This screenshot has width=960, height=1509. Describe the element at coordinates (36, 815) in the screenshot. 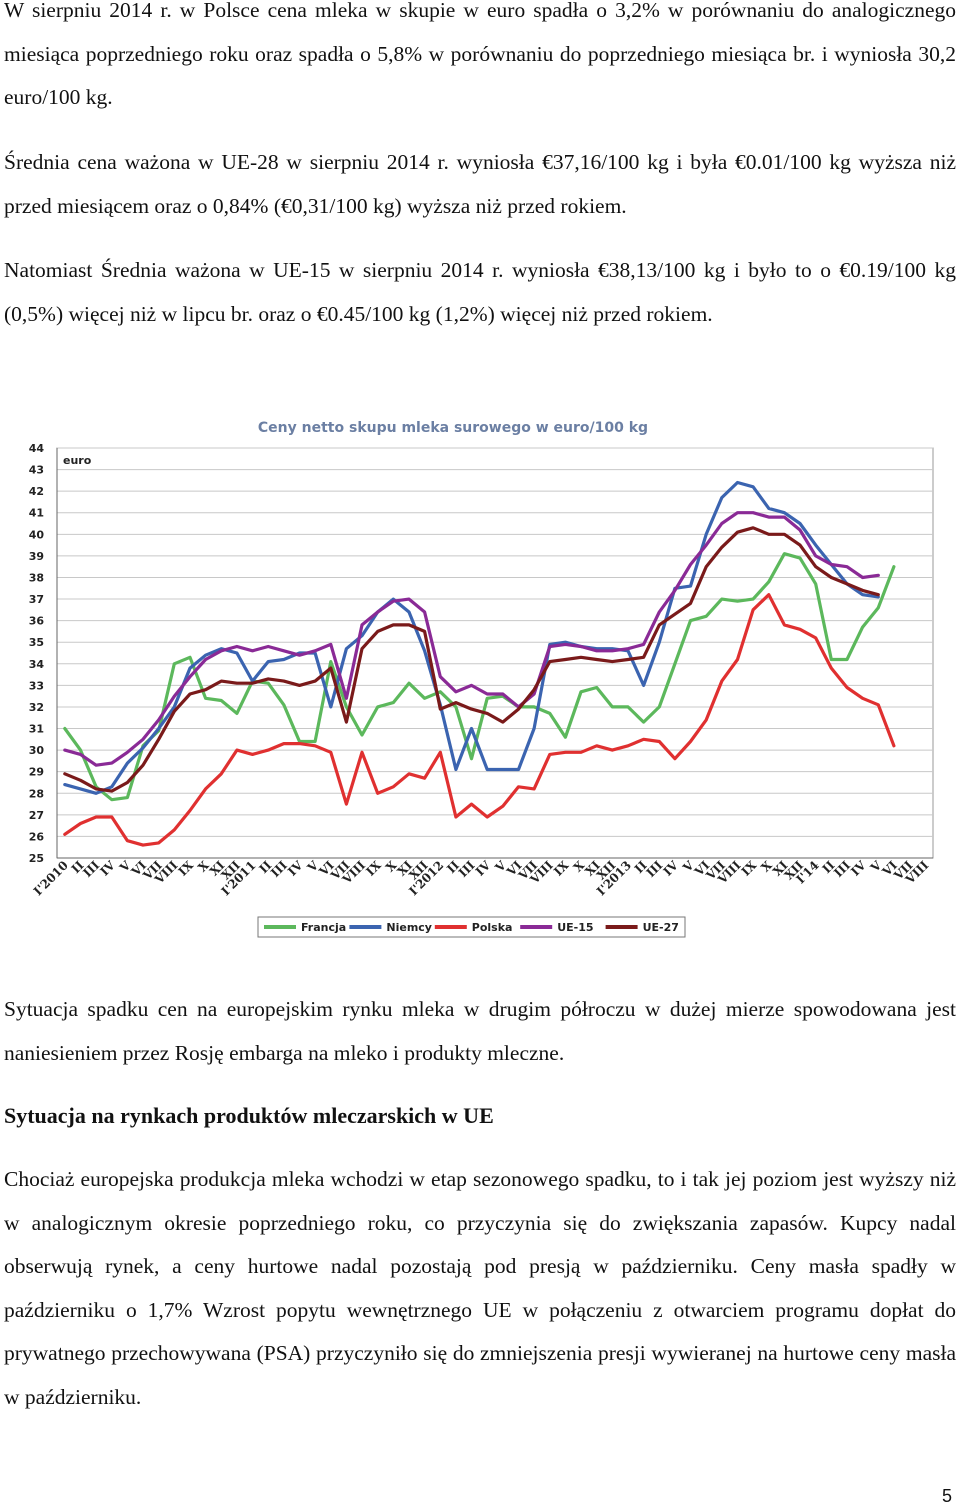

I see `y-tick-label: 27` at that location.